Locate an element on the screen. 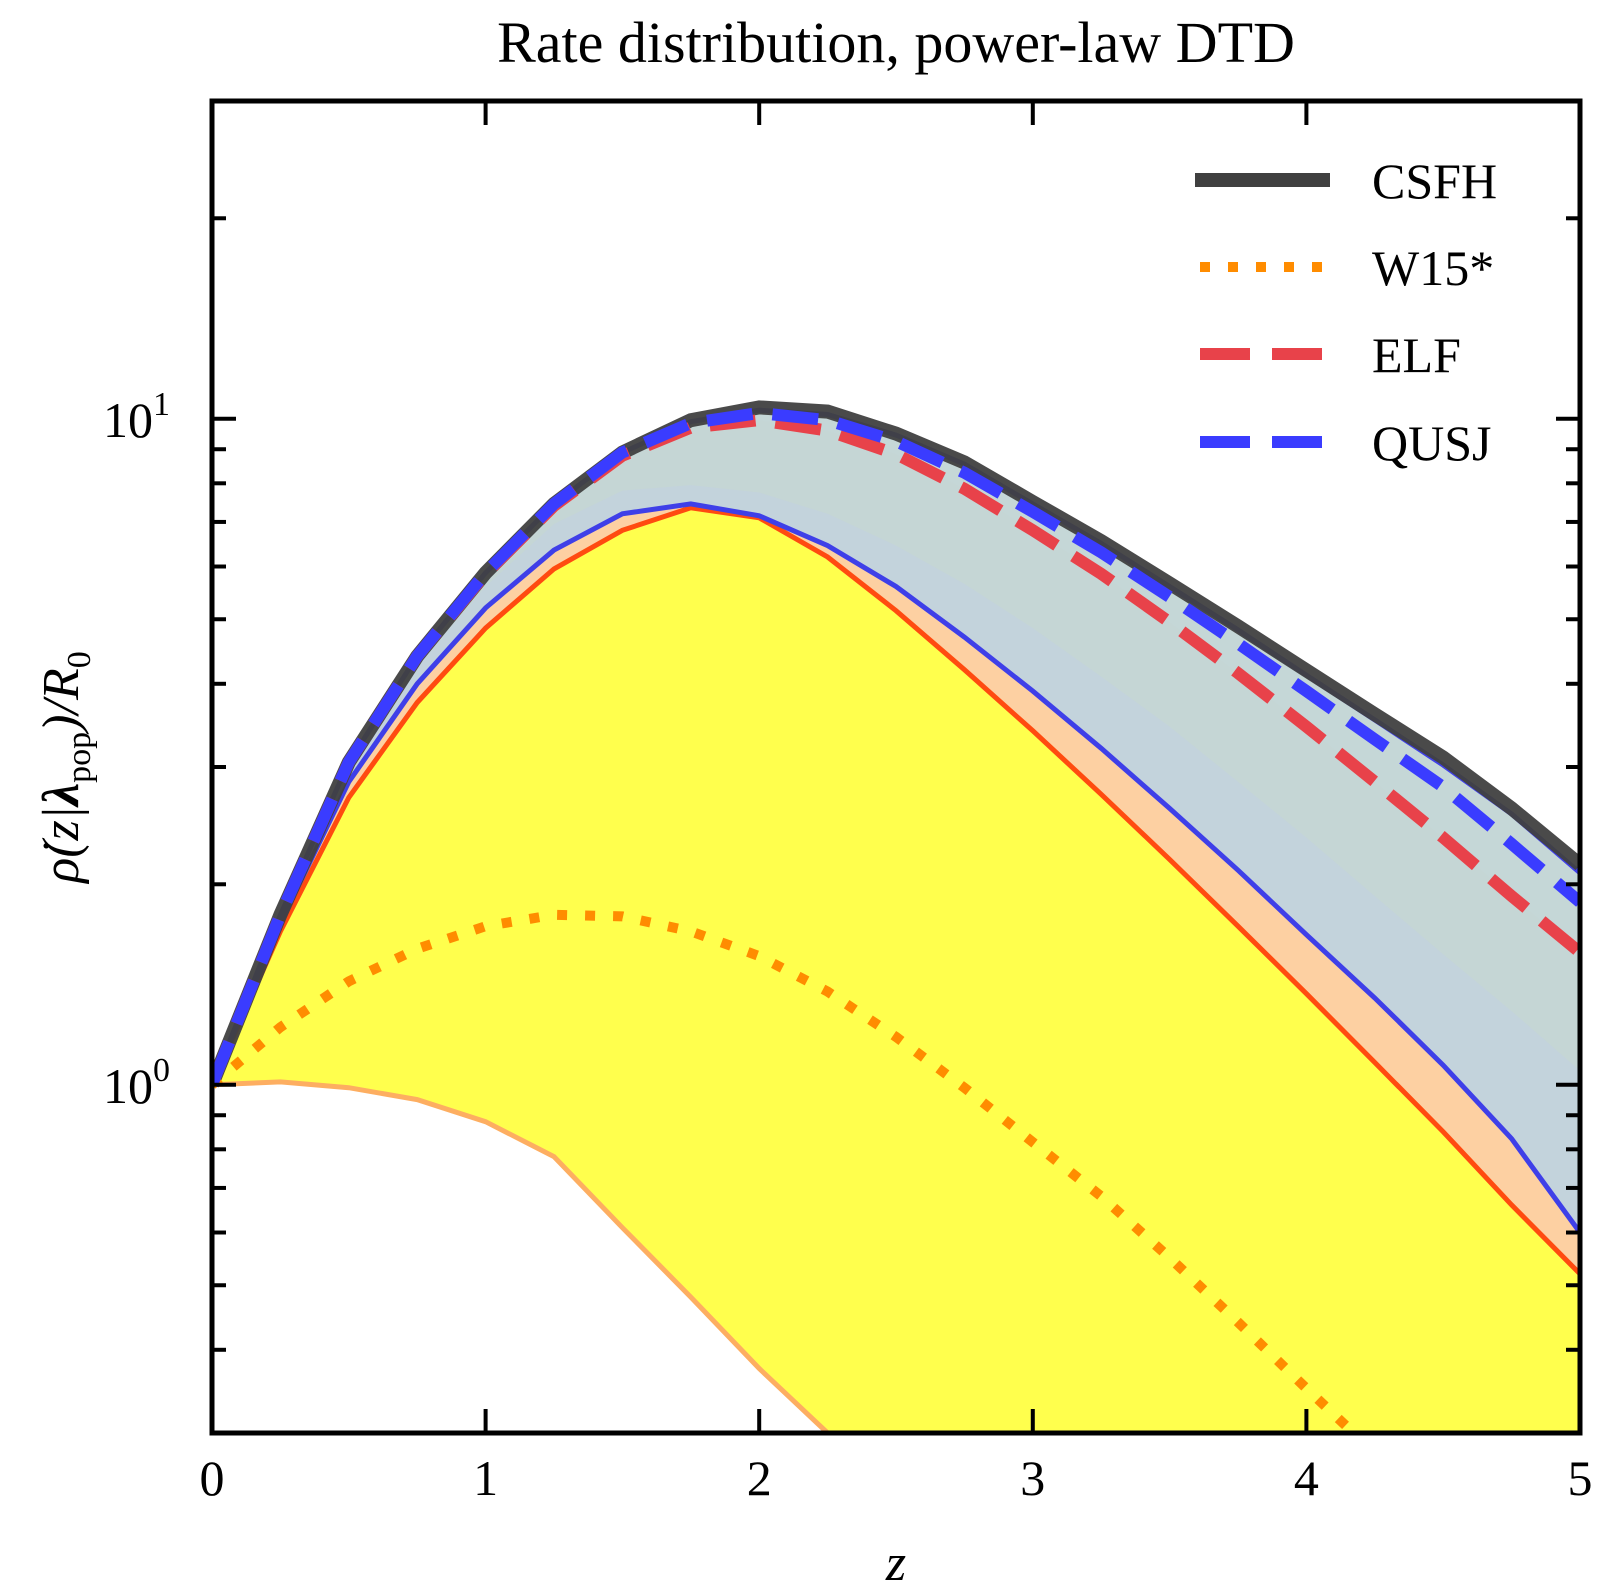  svg-text: ρ̇(z|λpop)/R0 is located at coordinates (65, 767).